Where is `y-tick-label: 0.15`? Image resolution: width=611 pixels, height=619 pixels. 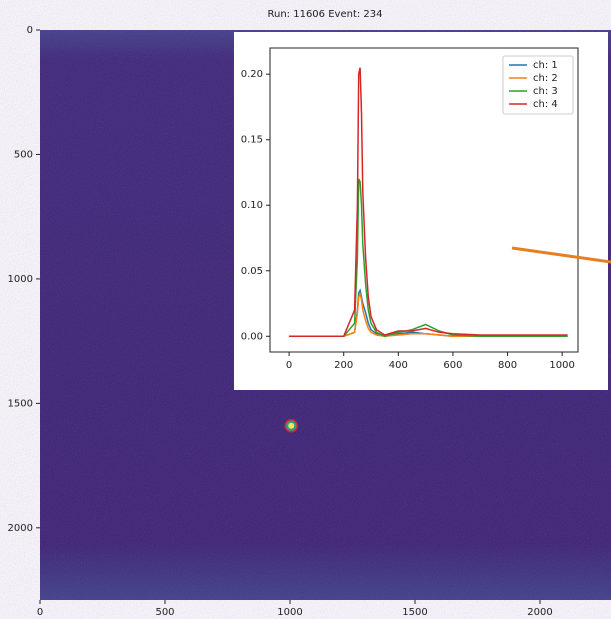 y-tick-label: 0.15 is located at coordinates (252, 140).